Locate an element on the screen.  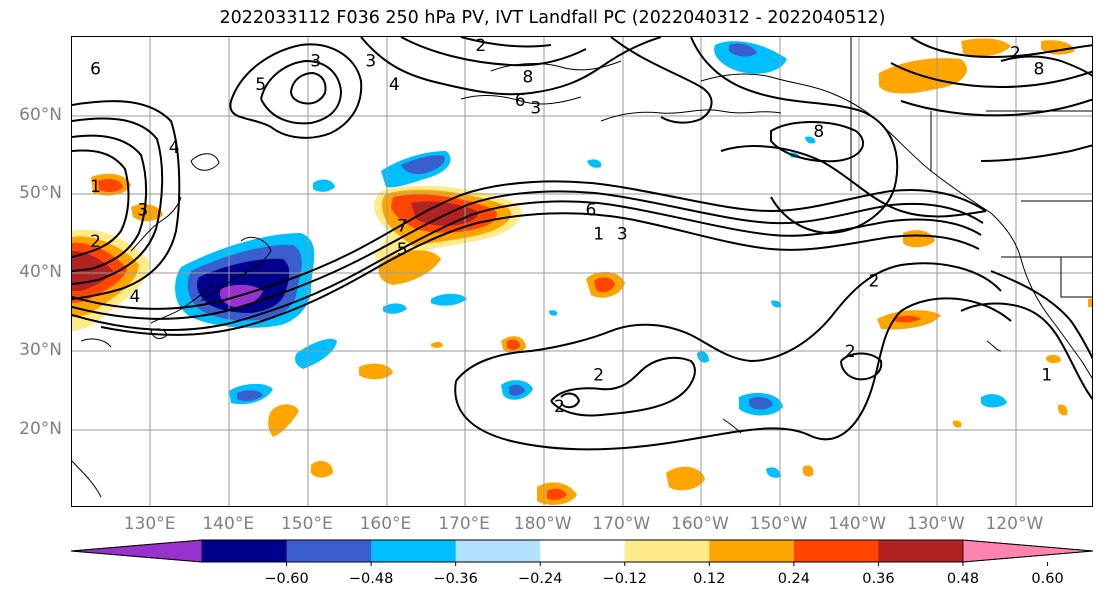
lon-label: 170°E is located at coordinates (464, 524).